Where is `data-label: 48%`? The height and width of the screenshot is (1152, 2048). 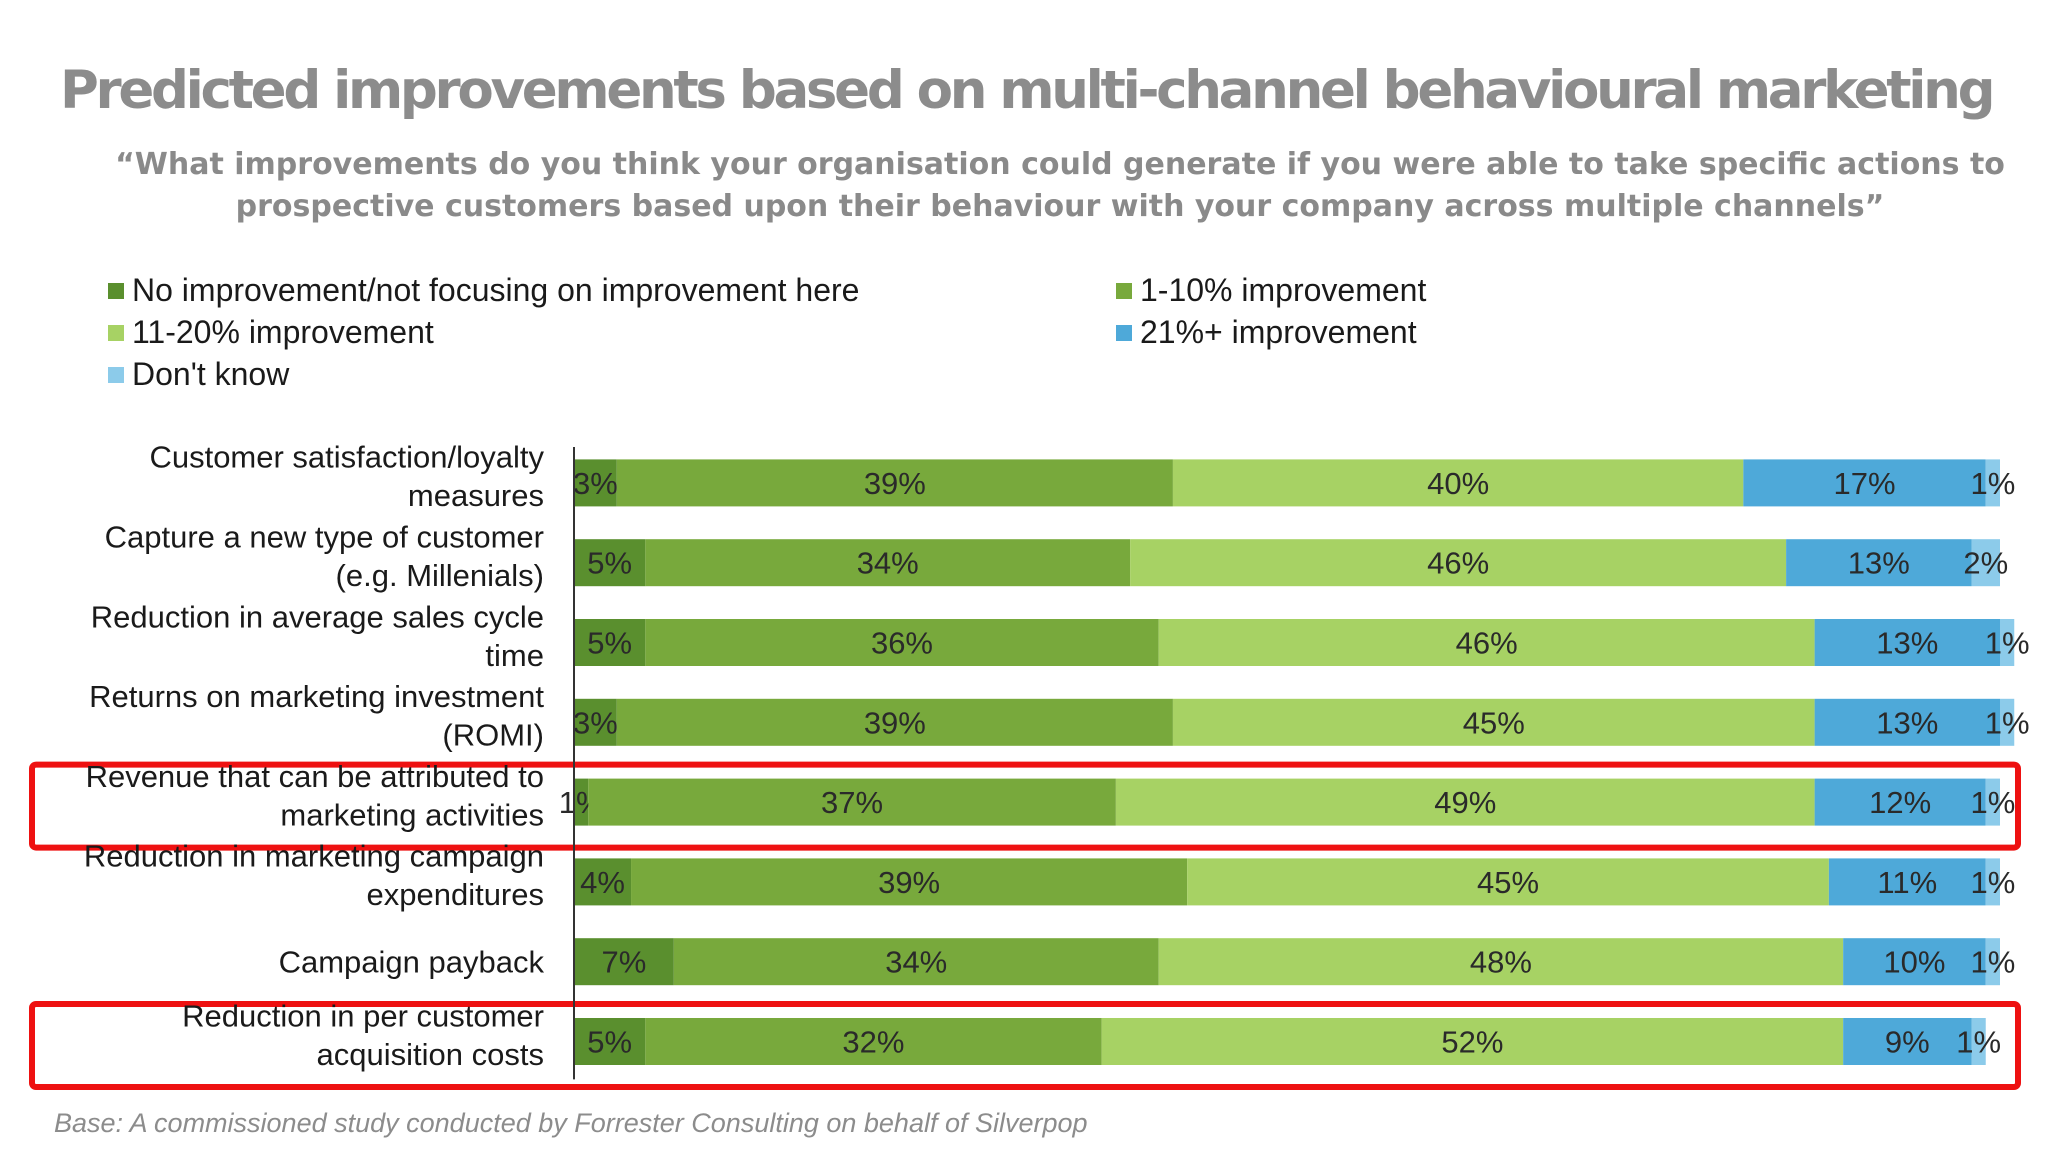
data-label: 48% is located at coordinates (1501, 962).